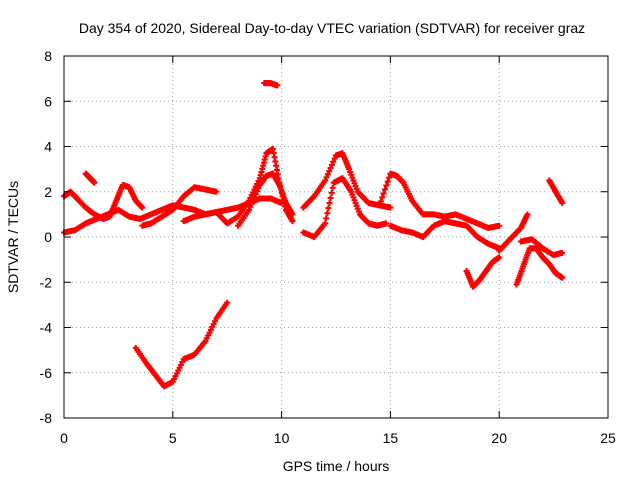 The image size is (640, 480). Describe the element at coordinates (336, 466) in the screenshot. I see `x-axis-label: GPS time / hours` at that location.